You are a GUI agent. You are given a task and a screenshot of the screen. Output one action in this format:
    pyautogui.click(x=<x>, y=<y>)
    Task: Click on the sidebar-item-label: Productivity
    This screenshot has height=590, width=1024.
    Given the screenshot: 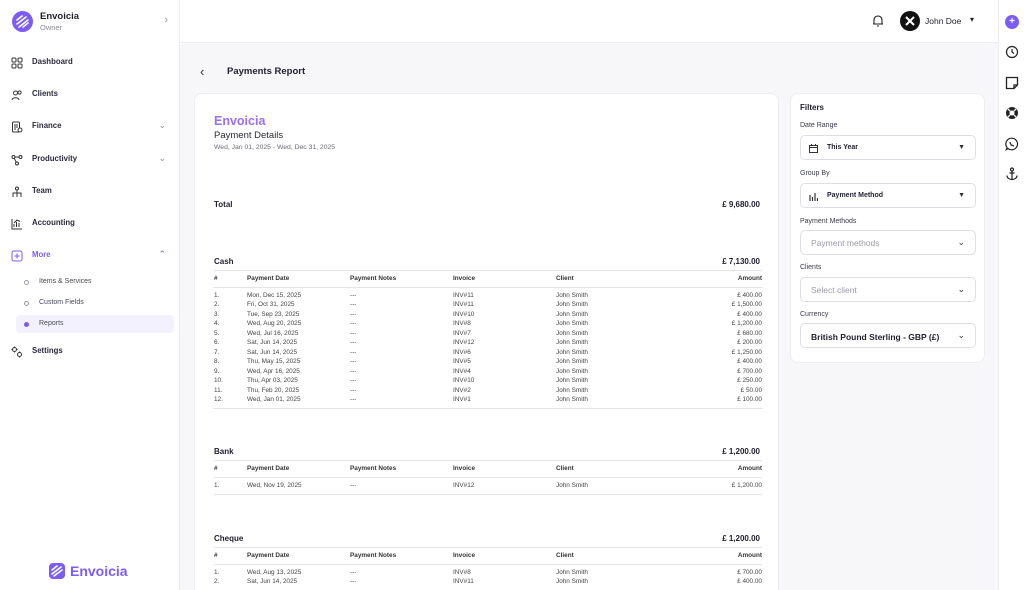 What is the action you would take?
    pyautogui.click(x=55, y=158)
    